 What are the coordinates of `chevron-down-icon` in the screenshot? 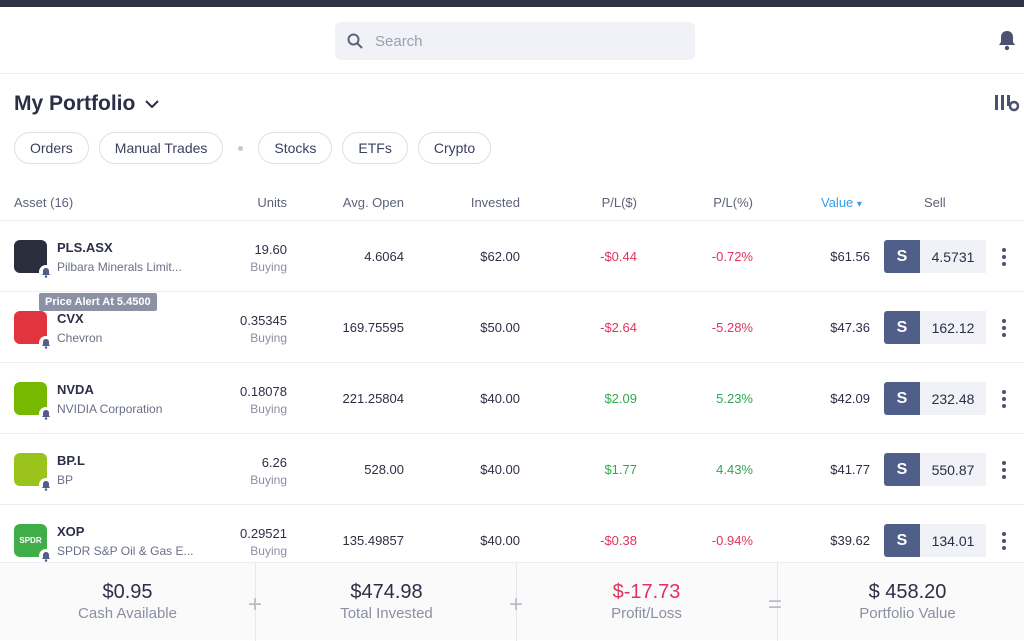 It's located at (152, 103).